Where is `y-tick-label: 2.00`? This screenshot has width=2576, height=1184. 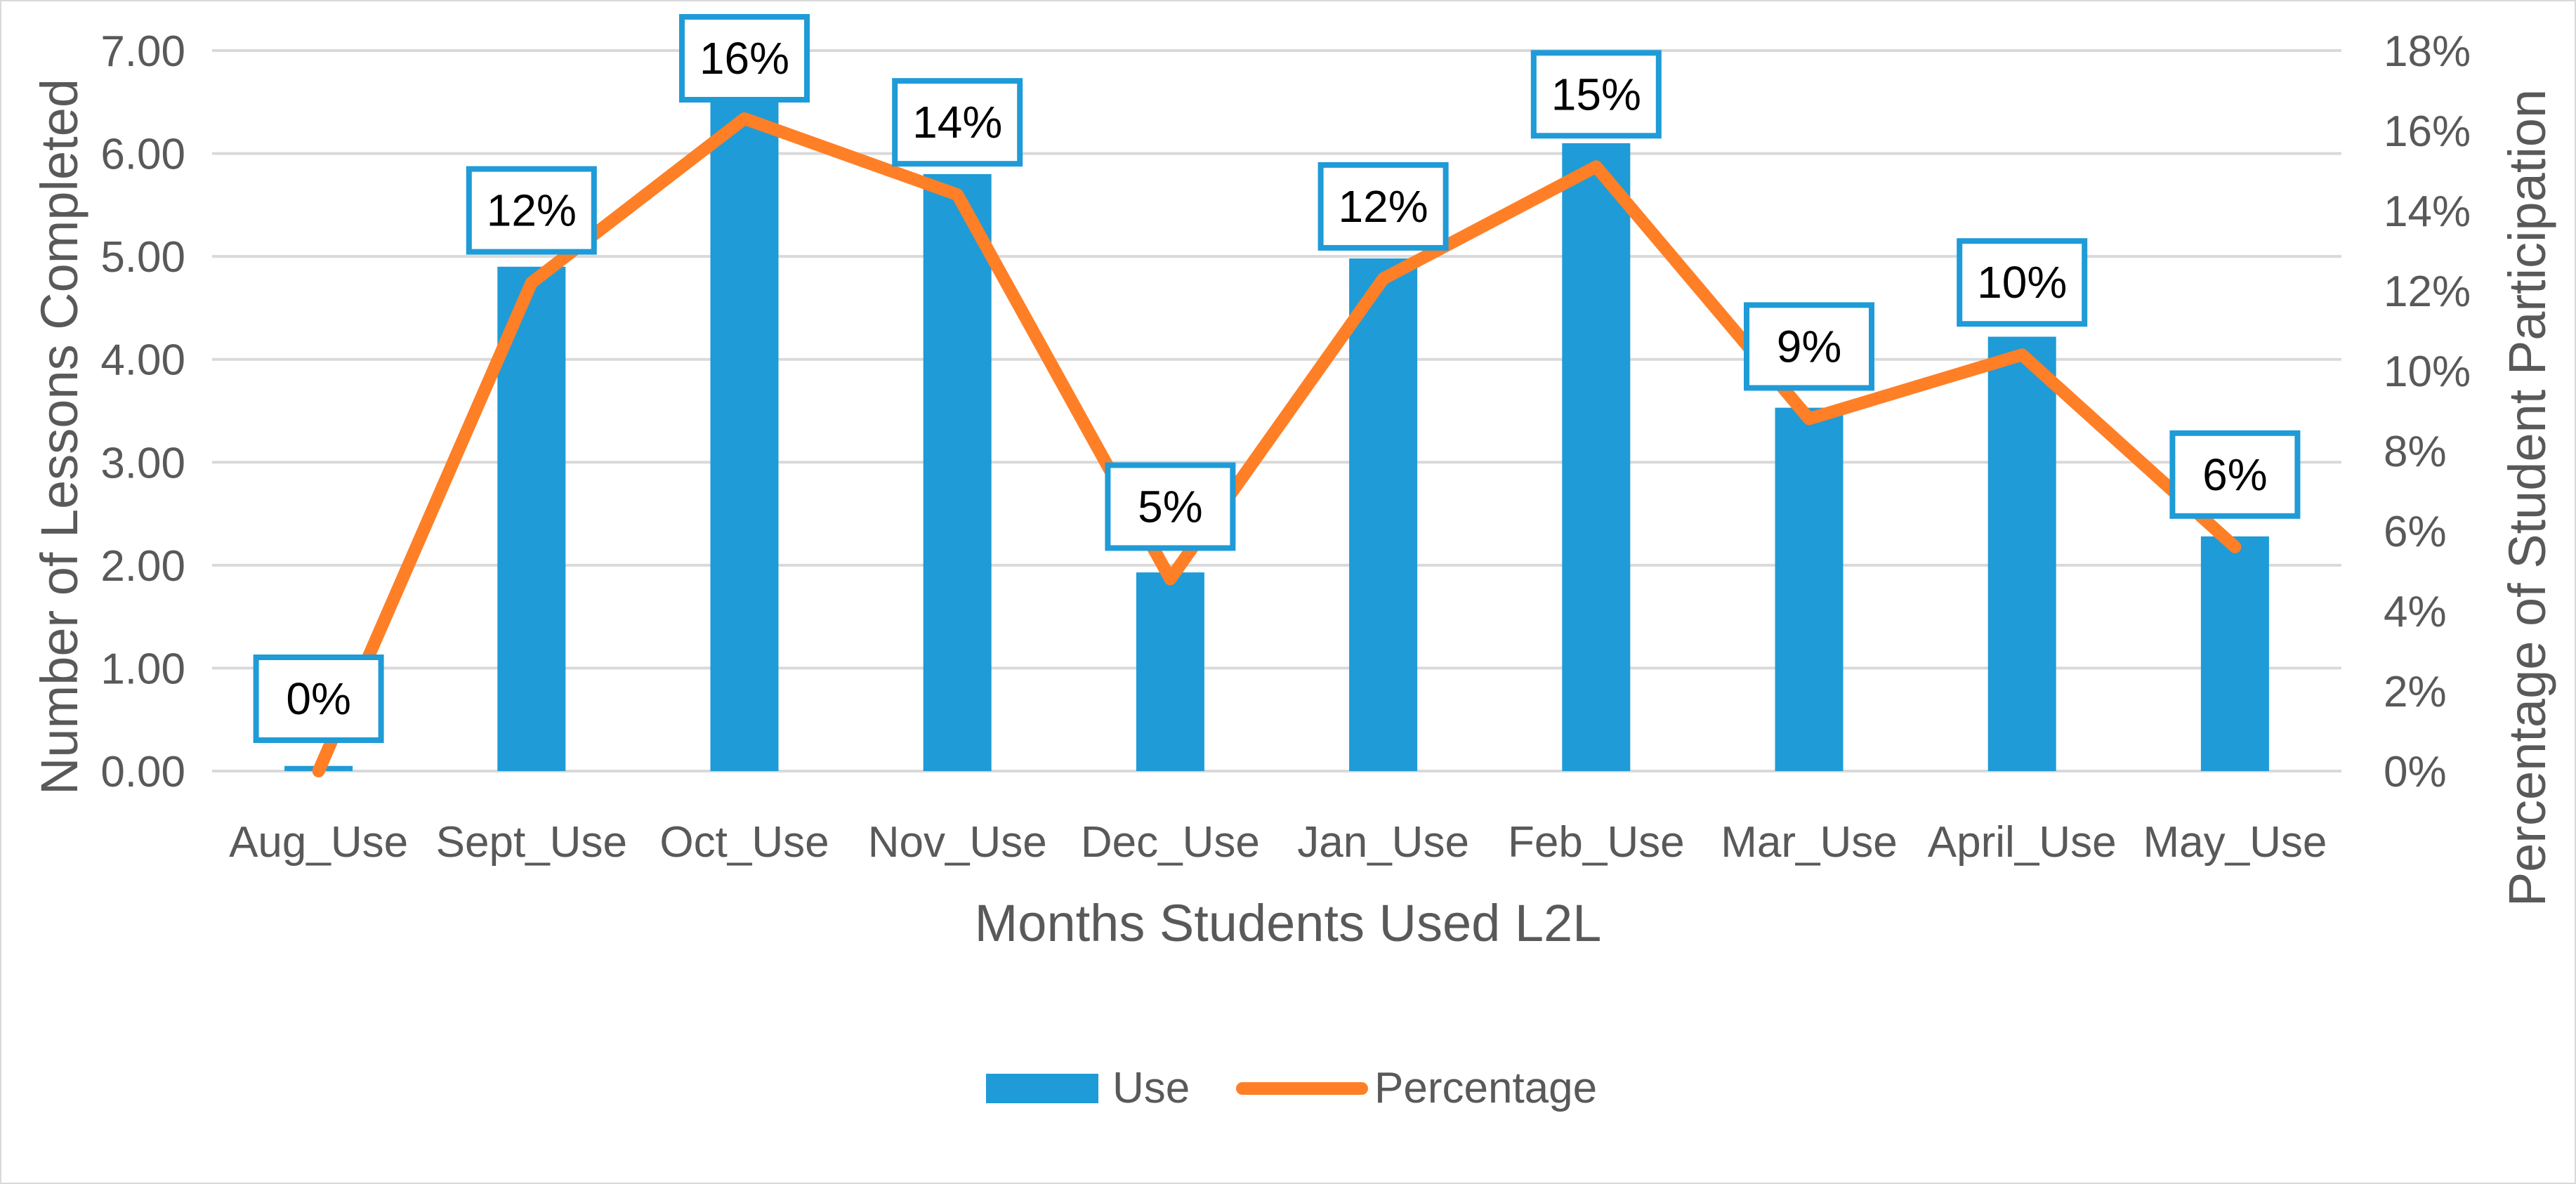
y-tick-label: 2.00 is located at coordinates (142, 566).